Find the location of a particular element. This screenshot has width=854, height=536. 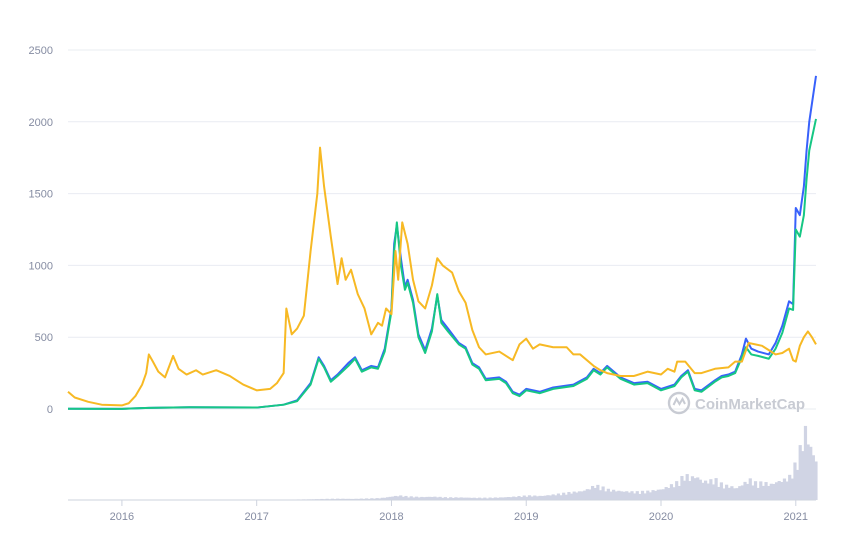

x-tick-label-2016: 2016 is located at coordinates (122, 517).